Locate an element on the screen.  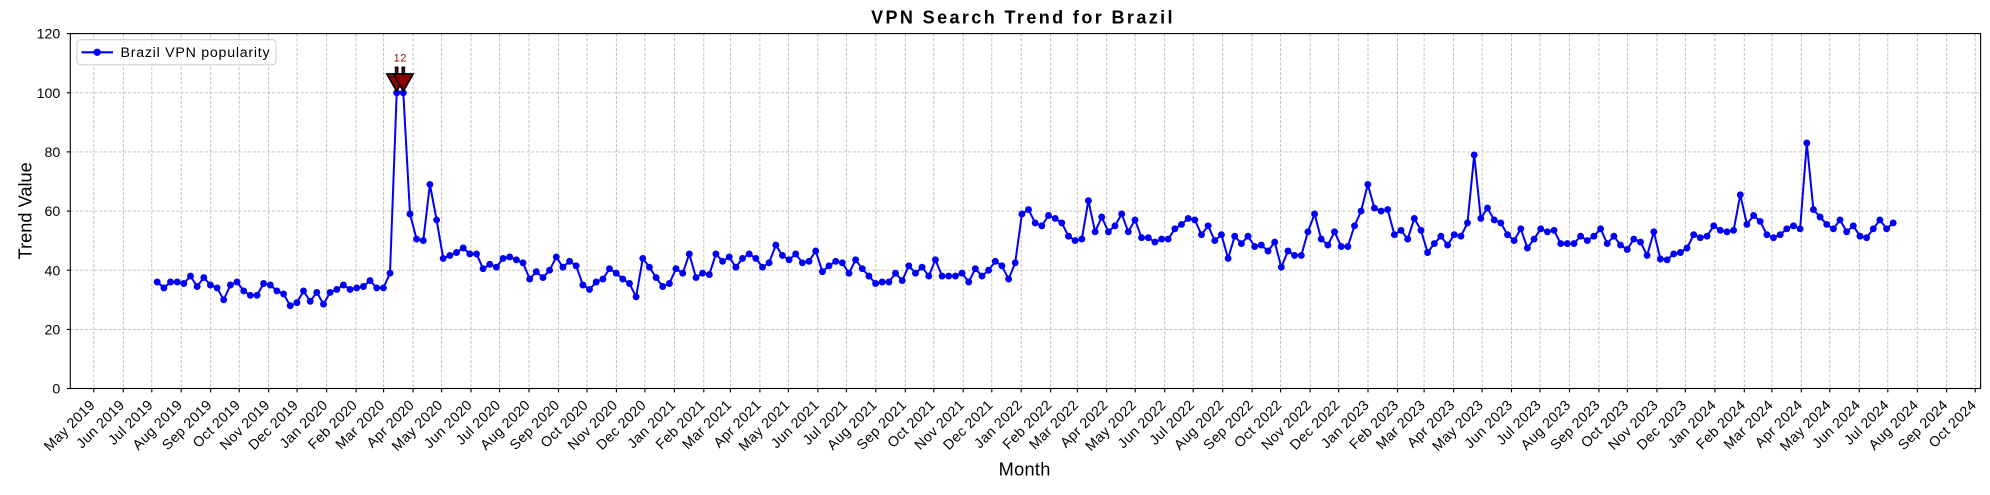
svg-text: 20 is located at coordinates (53, 331).